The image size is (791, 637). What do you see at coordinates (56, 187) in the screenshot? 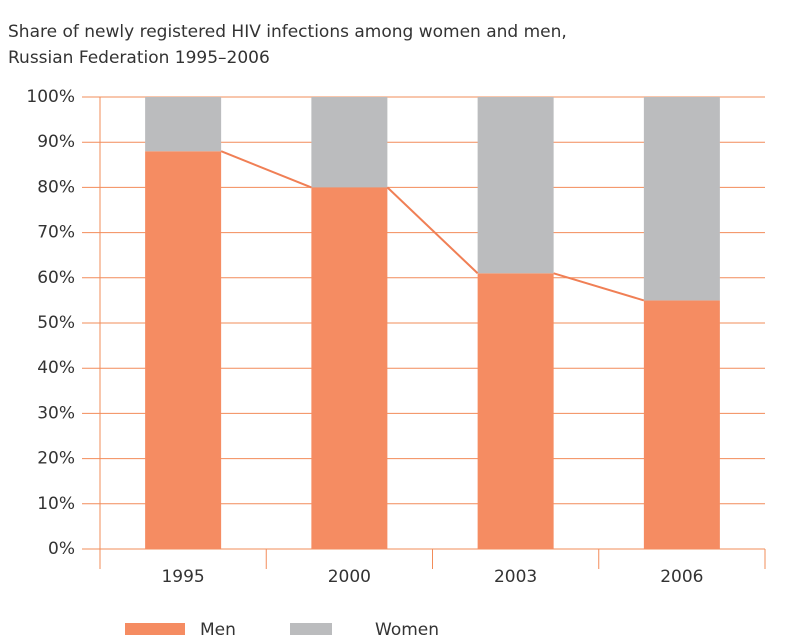
I see `y-tick-label: 80%` at bounding box center [56, 187].